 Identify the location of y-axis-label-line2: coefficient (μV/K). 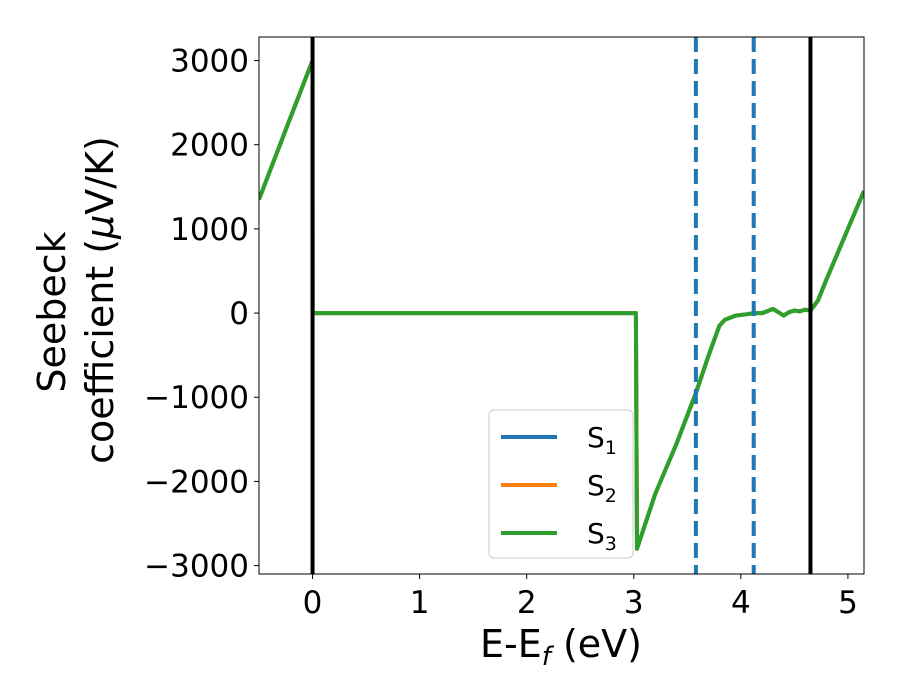
(100, 300).